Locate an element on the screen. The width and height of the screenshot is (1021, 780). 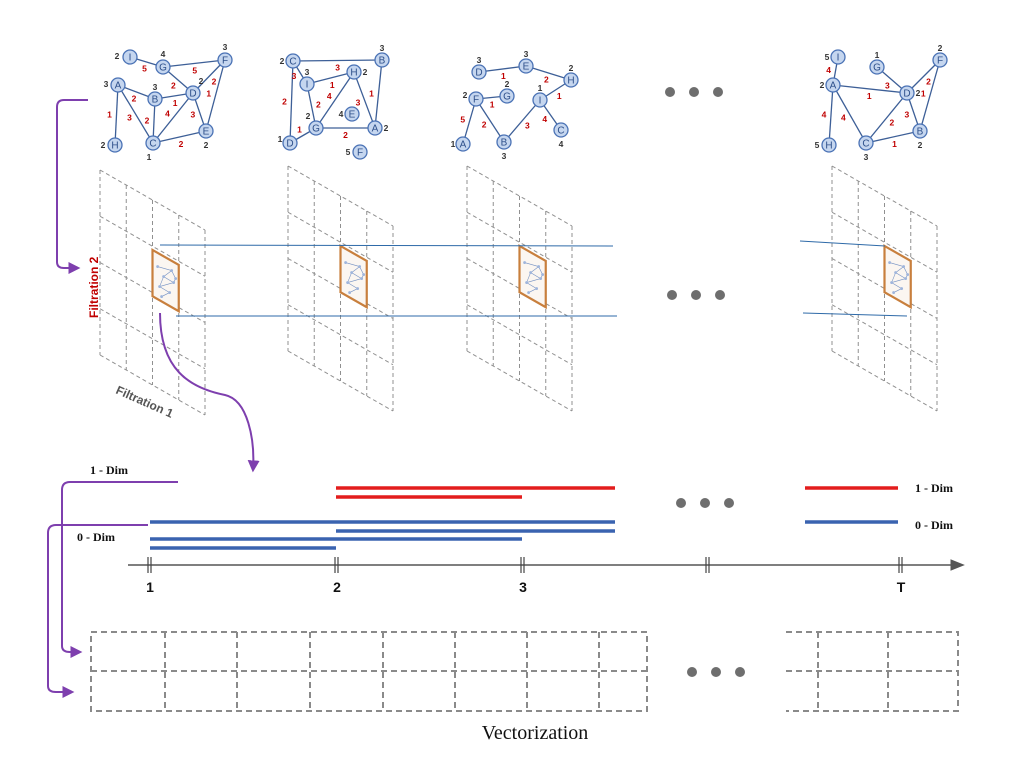
node-label: E is located at coordinates (206, 132).